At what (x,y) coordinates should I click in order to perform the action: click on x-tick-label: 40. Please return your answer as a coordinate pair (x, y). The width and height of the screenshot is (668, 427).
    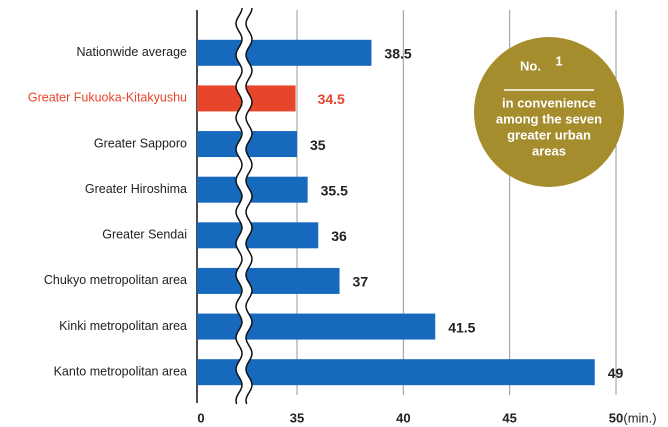
    Looking at the image, I should click on (403, 417).